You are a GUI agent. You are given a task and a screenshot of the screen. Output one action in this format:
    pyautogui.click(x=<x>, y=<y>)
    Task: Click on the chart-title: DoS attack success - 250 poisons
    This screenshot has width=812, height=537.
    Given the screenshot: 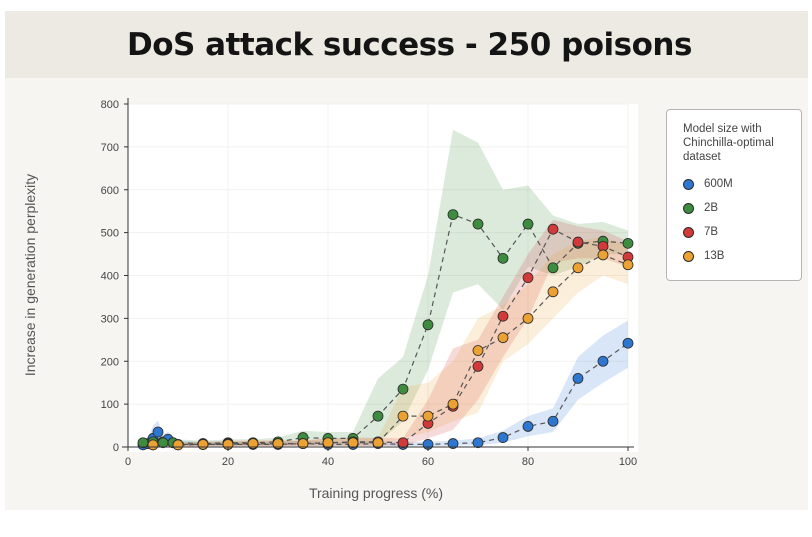 What is the action you would take?
    pyautogui.click(x=409, y=45)
    